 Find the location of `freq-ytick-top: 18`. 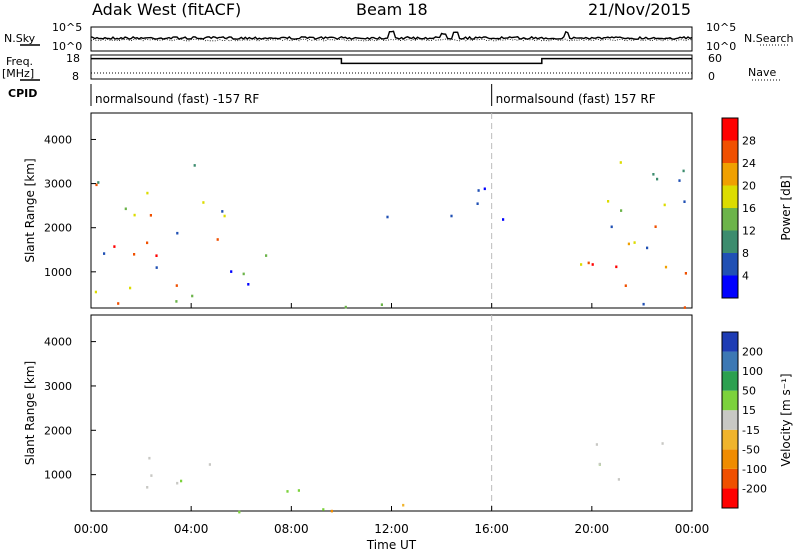

freq-ytick-top: 18 is located at coordinates (73, 58).